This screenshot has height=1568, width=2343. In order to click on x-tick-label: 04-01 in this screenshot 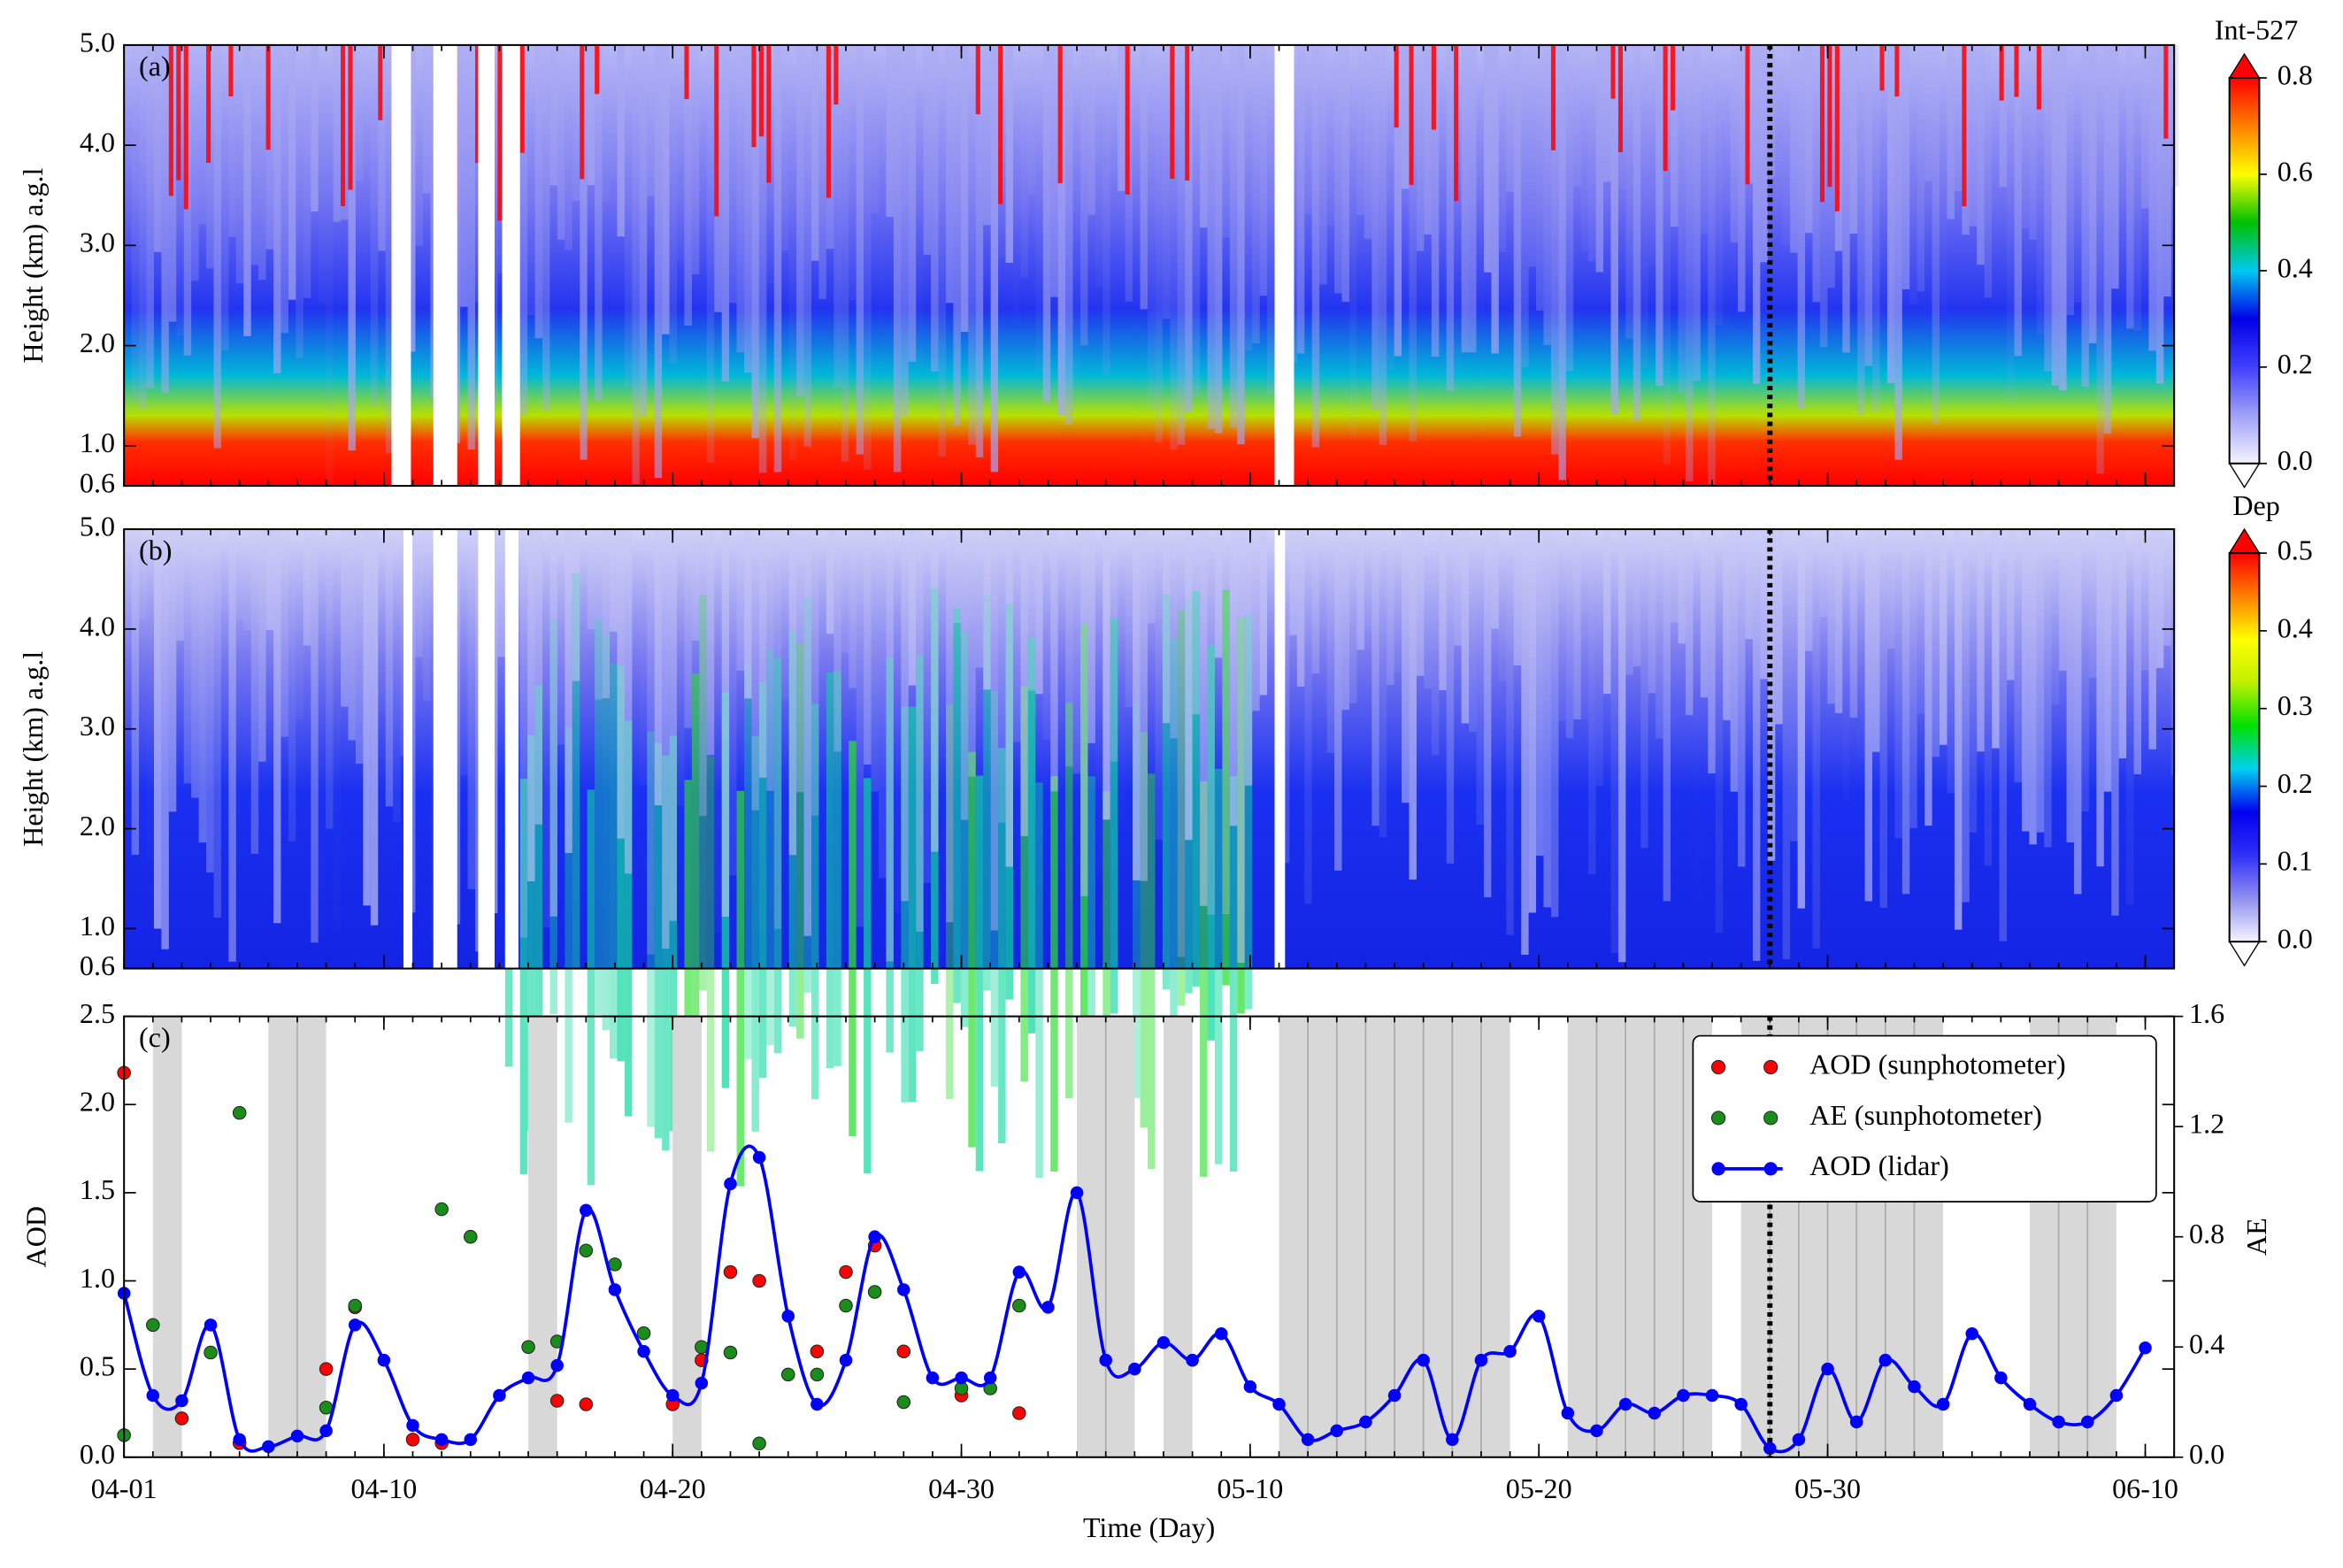, I will do `click(124, 1488)`.